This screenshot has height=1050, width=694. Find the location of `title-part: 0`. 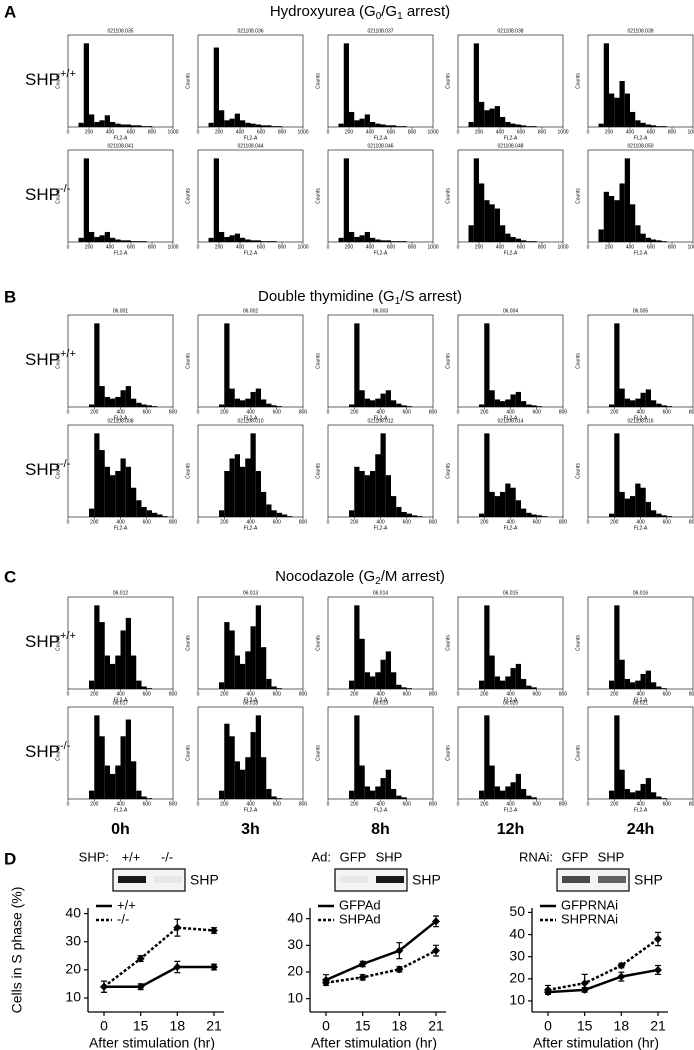

title-part: 0 is located at coordinates (379, 16).